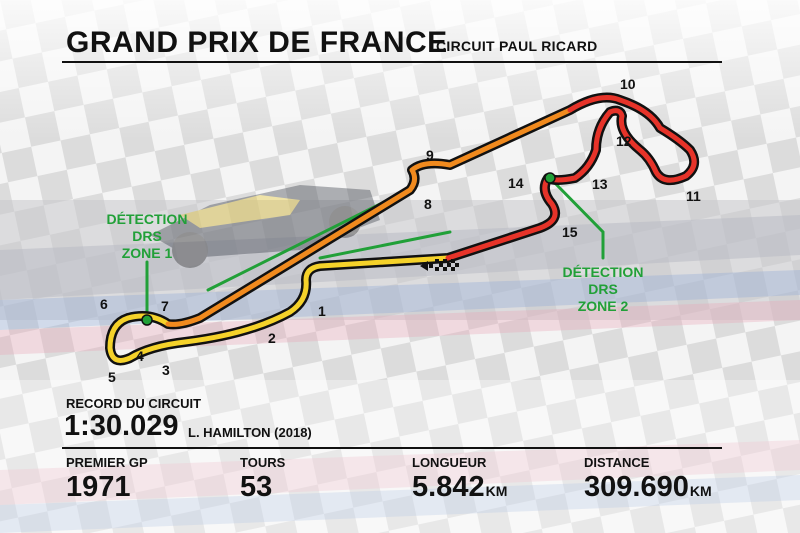 The width and height of the screenshot is (800, 533). Describe the element at coordinates (385, 245) in the screenshot. I see `drs-zone-2-line` at that location.